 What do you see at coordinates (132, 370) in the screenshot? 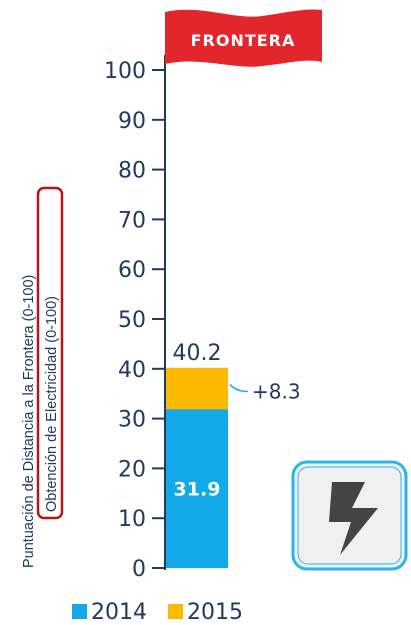
I see `y-tick-label-40: 40` at bounding box center [132, 370].